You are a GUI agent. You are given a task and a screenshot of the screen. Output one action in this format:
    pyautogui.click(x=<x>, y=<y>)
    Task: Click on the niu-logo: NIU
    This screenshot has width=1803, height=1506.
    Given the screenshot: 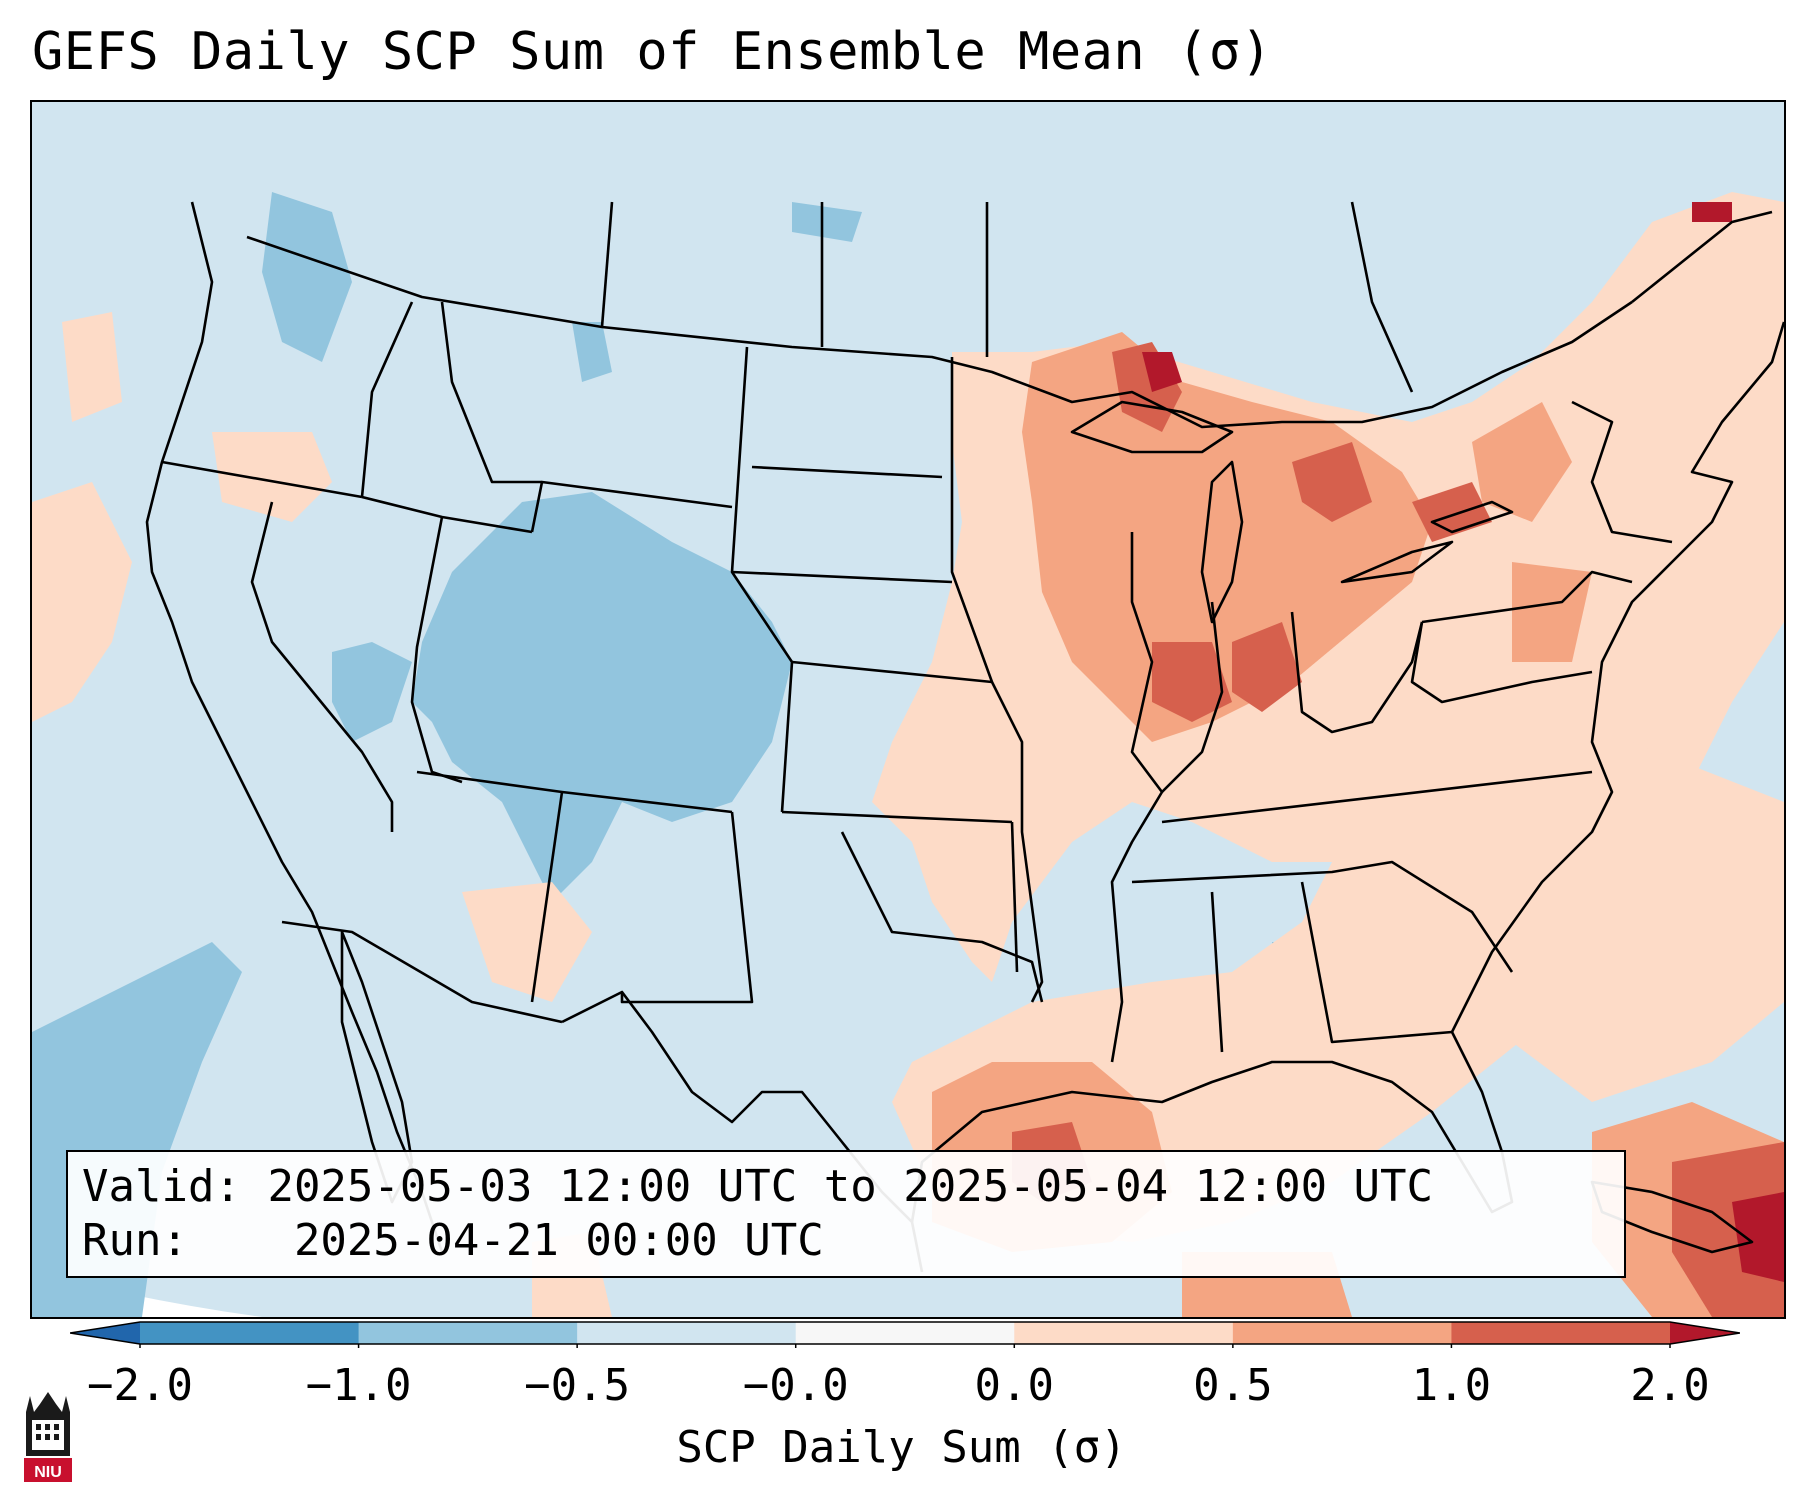 What is the action you would take?
    pyautogui.click(x=48, y=1437)
    